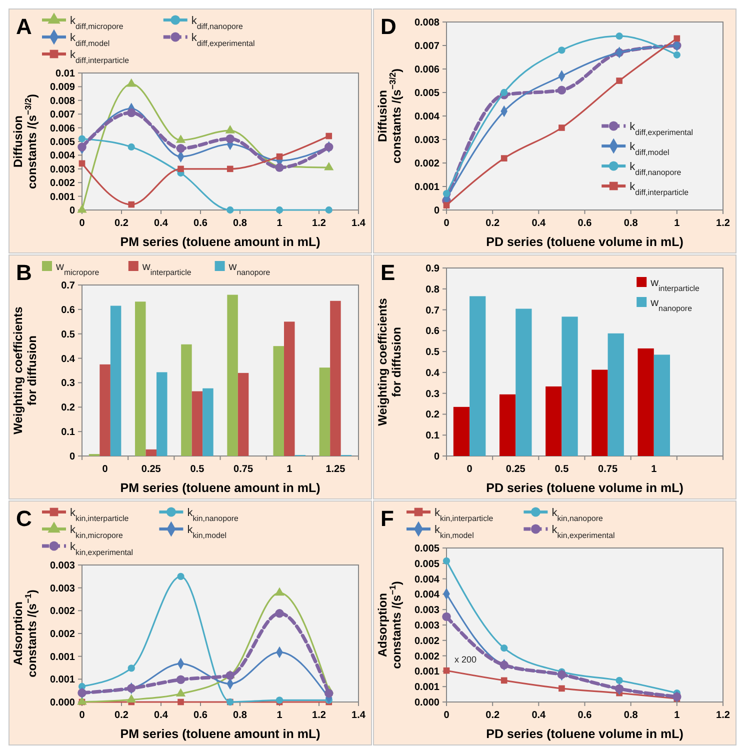  I want to click on y-tick-label: 0.006, so click(427, 70).